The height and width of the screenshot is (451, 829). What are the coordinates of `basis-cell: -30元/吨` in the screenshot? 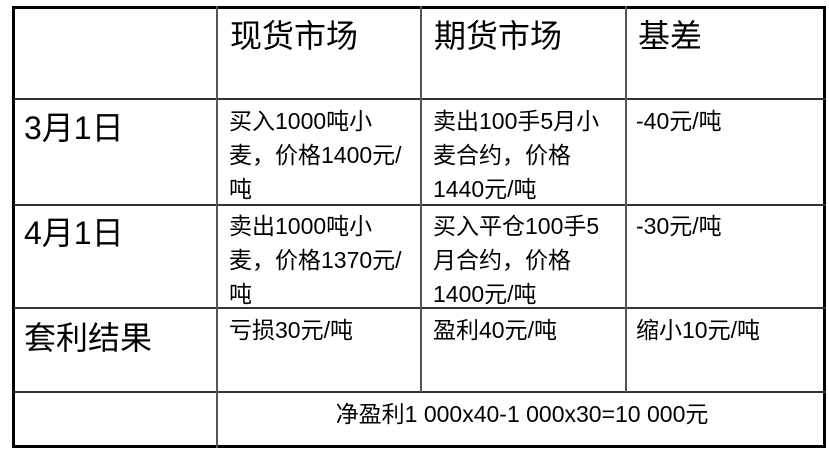 It's located at (679, 226).